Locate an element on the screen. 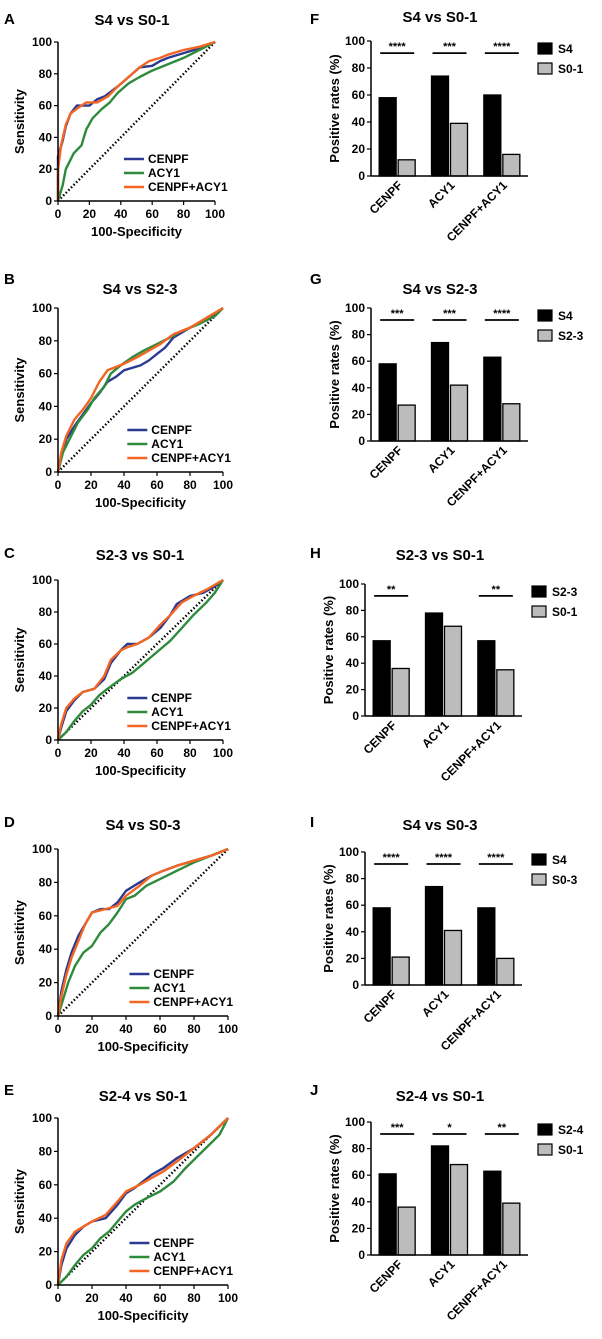  x-tick-label: 20 is located at coordinates (92, 1029).